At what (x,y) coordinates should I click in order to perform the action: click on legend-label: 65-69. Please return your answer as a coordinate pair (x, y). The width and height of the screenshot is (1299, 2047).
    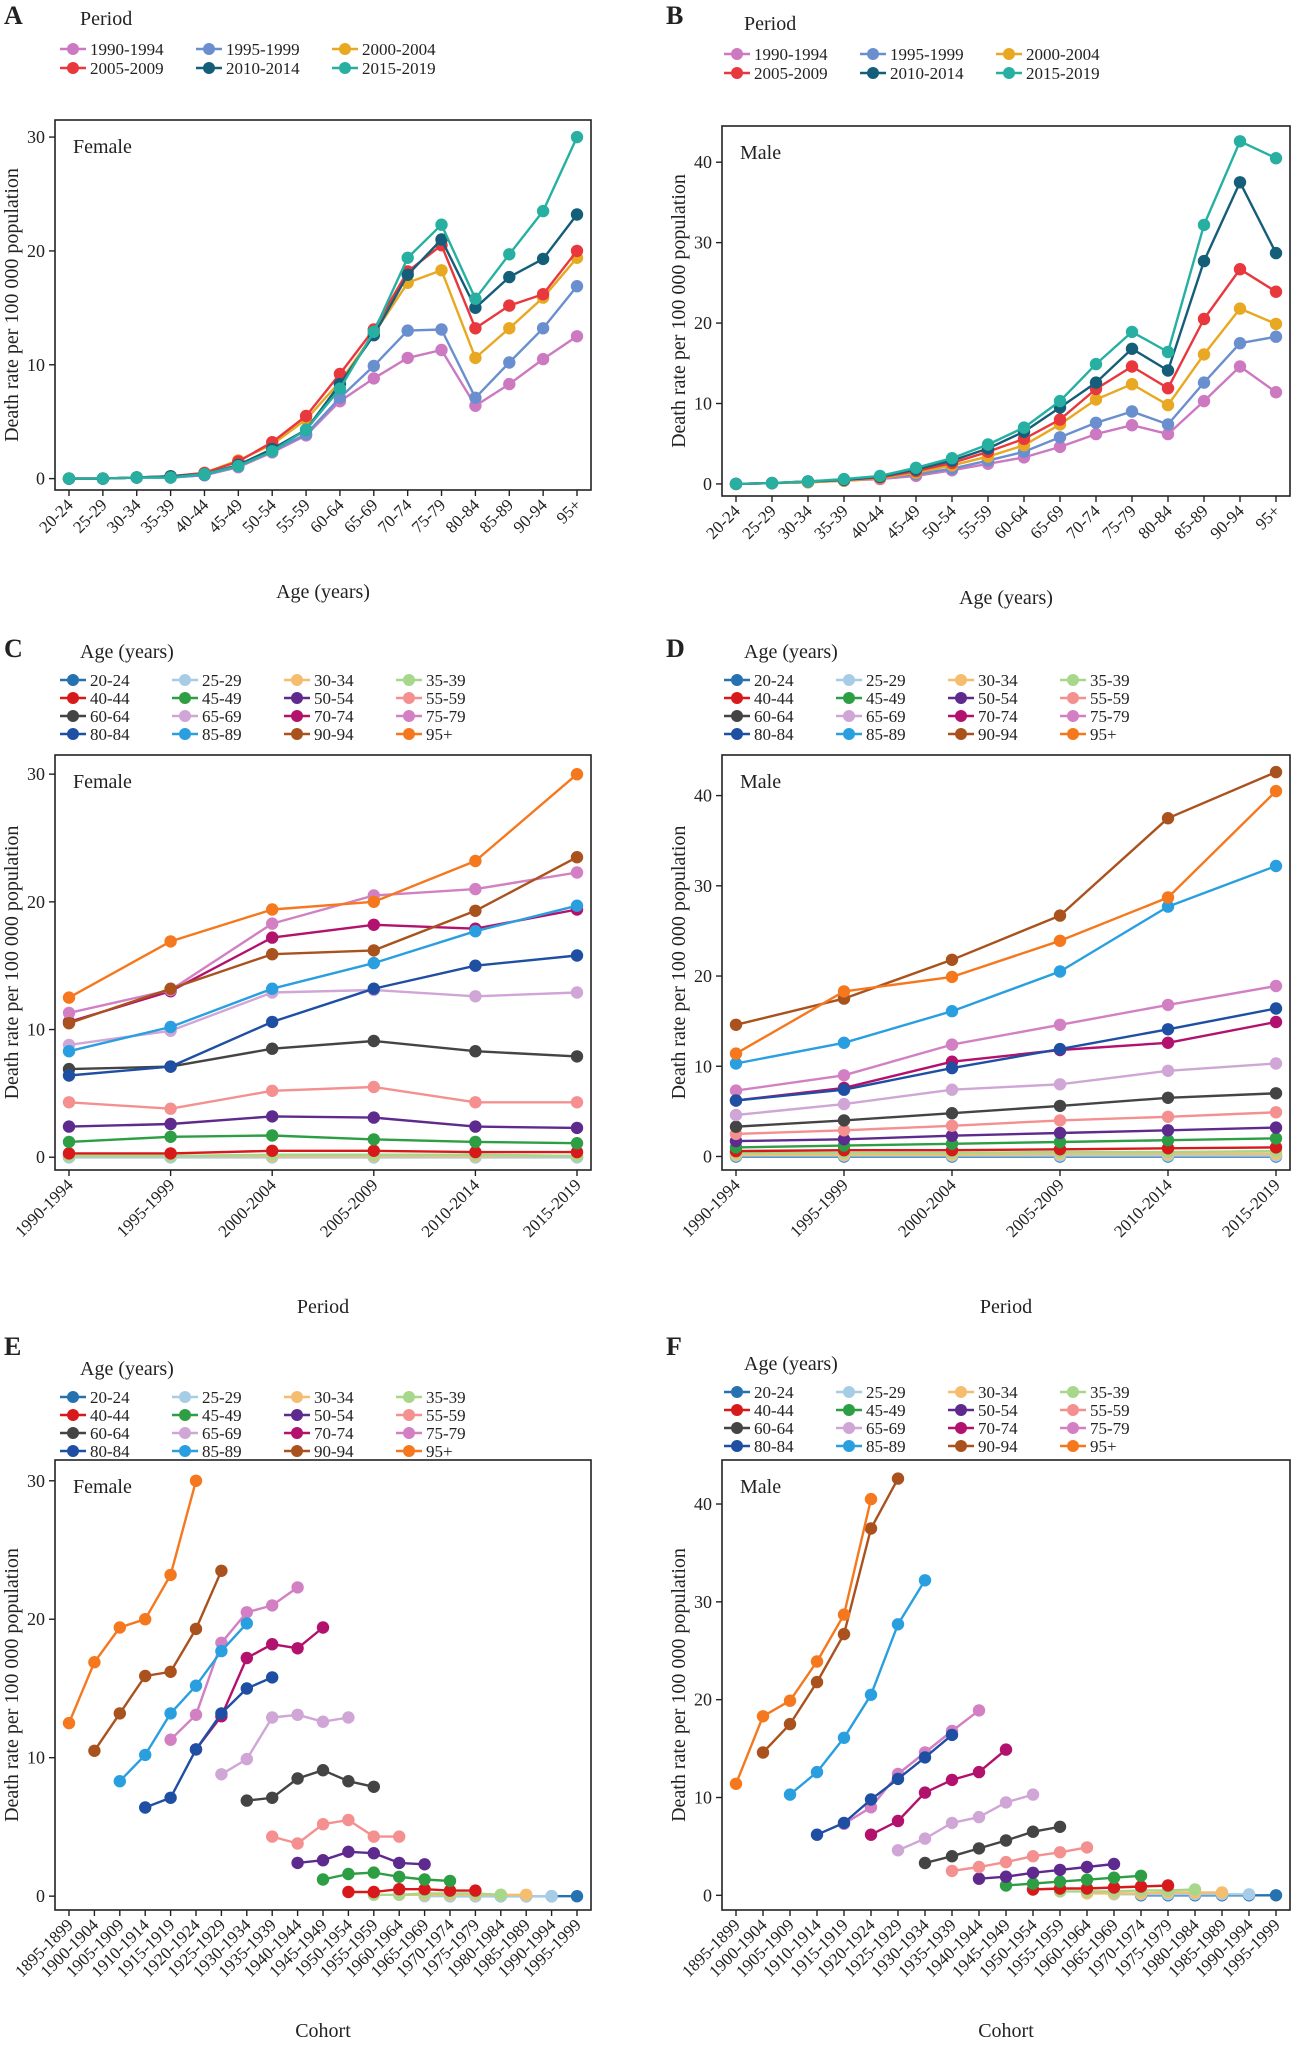
    Looking at the image, I should click on (886, 1428).